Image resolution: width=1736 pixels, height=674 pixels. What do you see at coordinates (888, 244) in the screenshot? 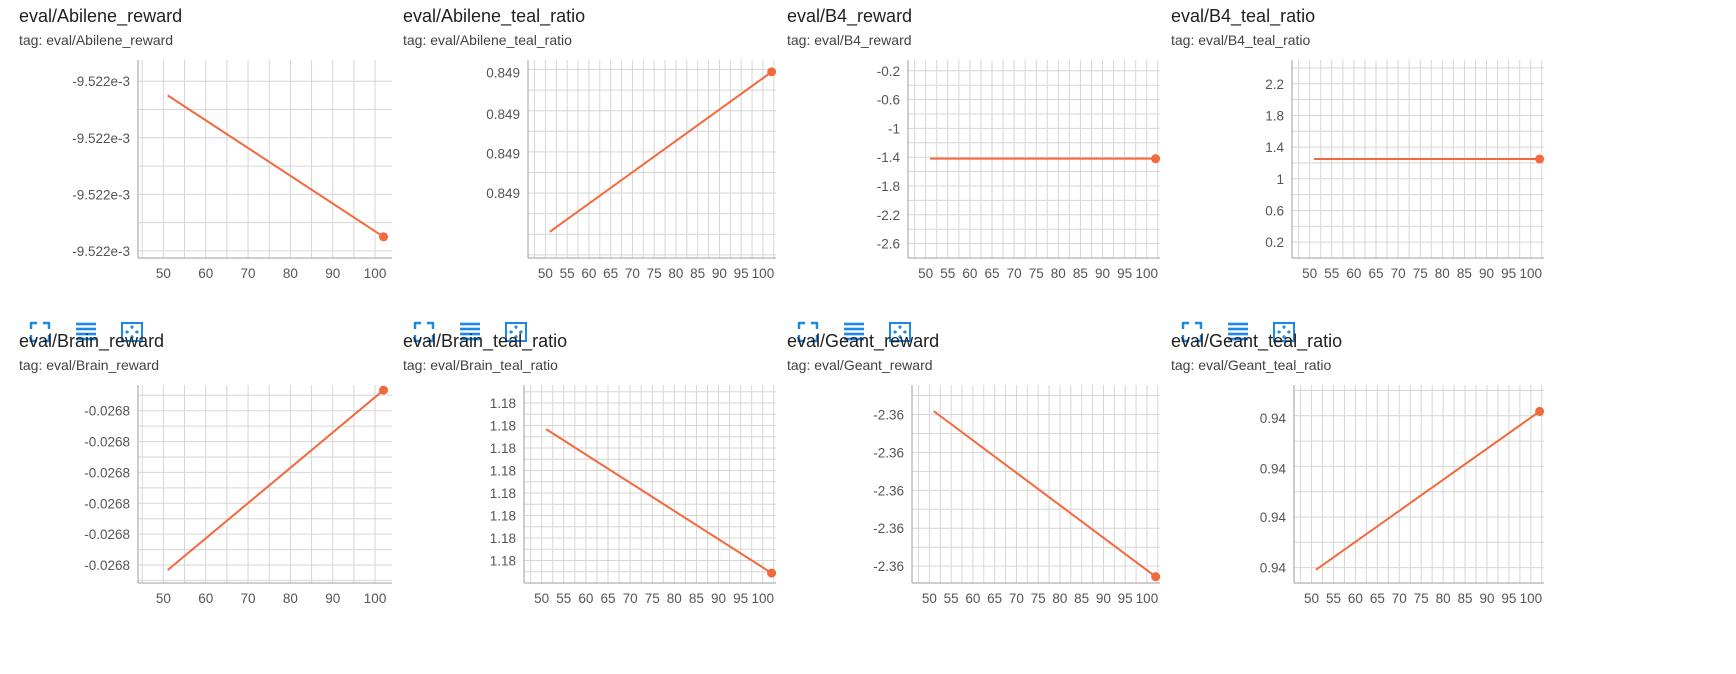
I see `y-tick-label: -2.6` at bounding box center [888, 244].